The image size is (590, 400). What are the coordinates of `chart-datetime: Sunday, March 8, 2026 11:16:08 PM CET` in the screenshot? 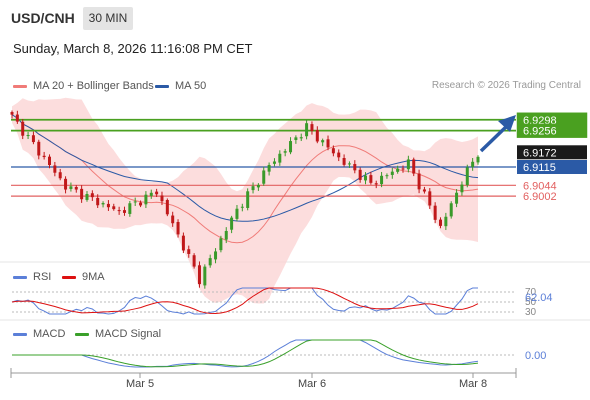 It's located at (133, 48).